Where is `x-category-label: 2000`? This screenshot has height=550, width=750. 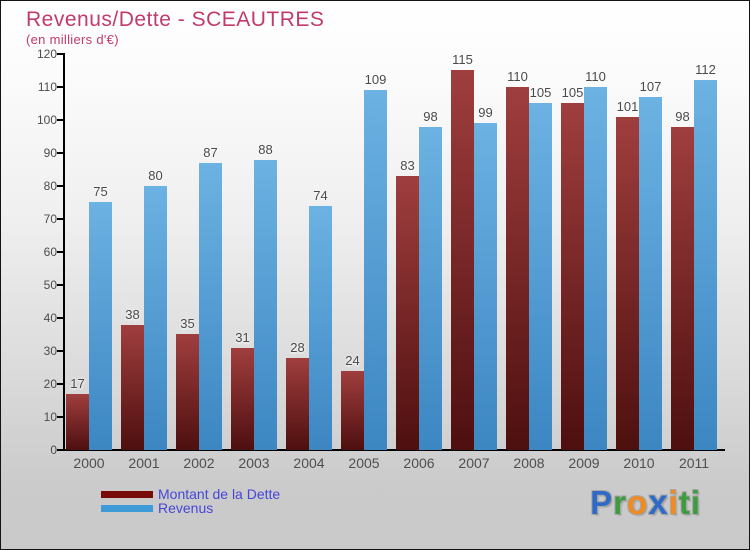 x-category-label: 2000 is located at coordinates (89, 463).